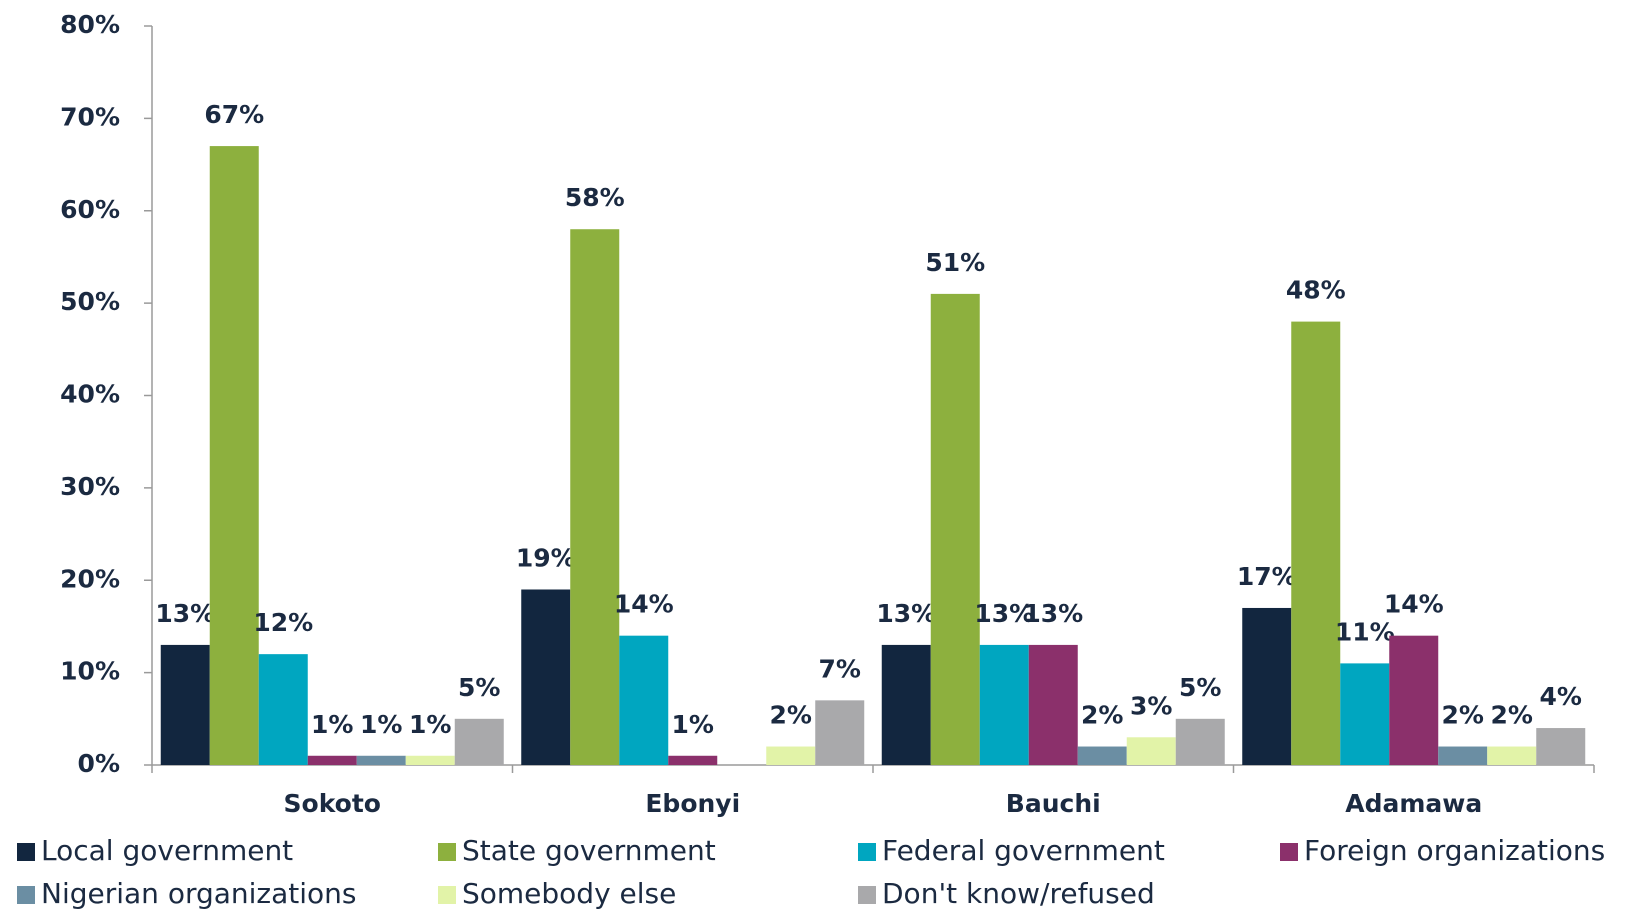 This screenshot has width=1628, height=912. What do you see at coordinates (199, 893) in the screenshot?
I see `legend-label: Nigerian organizations` at bounding box center [199, 893].